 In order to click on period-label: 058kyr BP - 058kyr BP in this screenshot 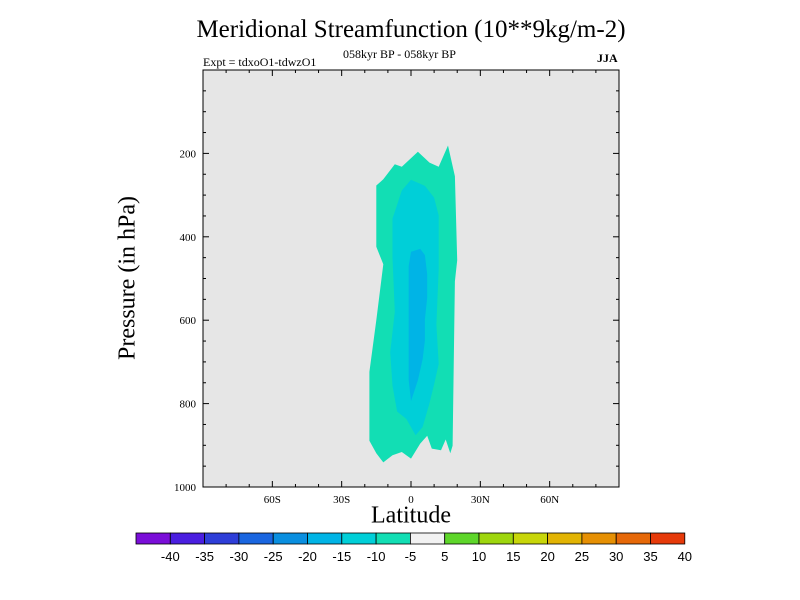, I will do `click(399, 54)`.